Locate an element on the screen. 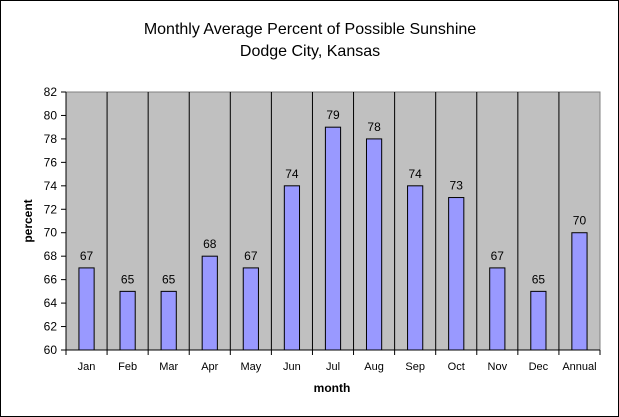 The width and height of the screenshot is (619, 417). y-axis-label: percent is located at coordinates (28, 220).